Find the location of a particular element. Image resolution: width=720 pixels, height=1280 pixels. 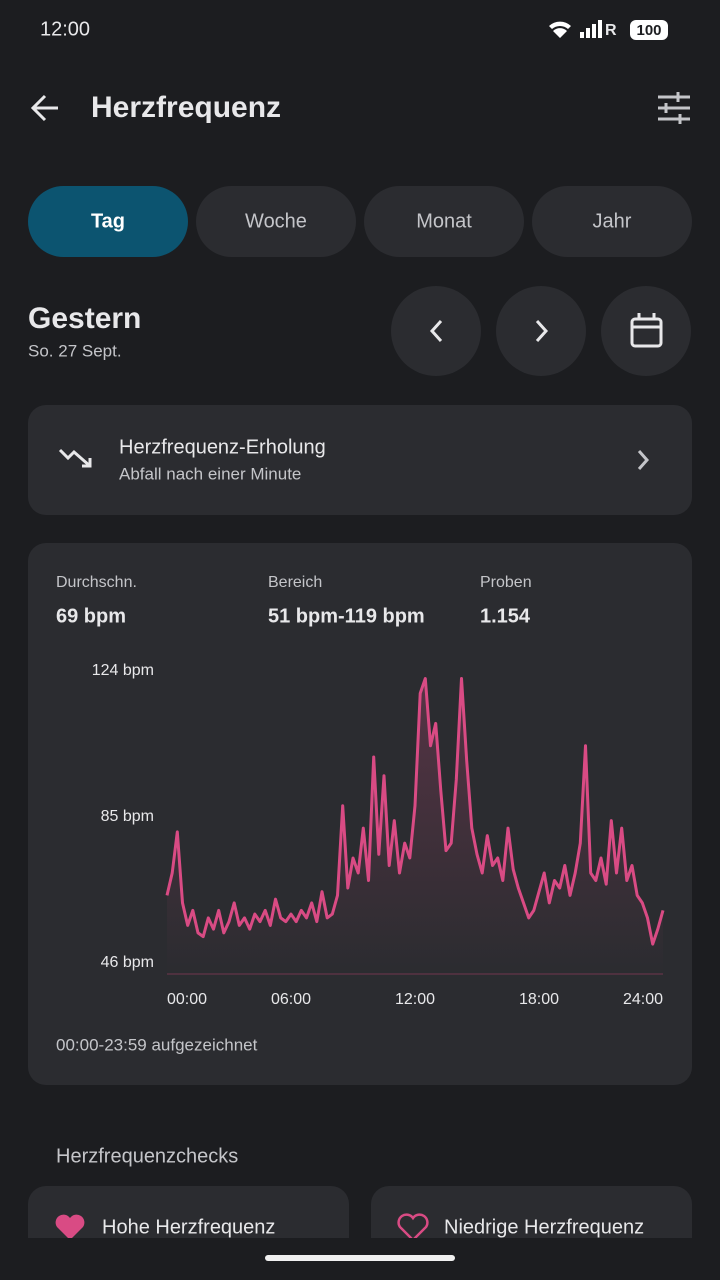

tab-label: Jahr is located at coordinates (612, 221).